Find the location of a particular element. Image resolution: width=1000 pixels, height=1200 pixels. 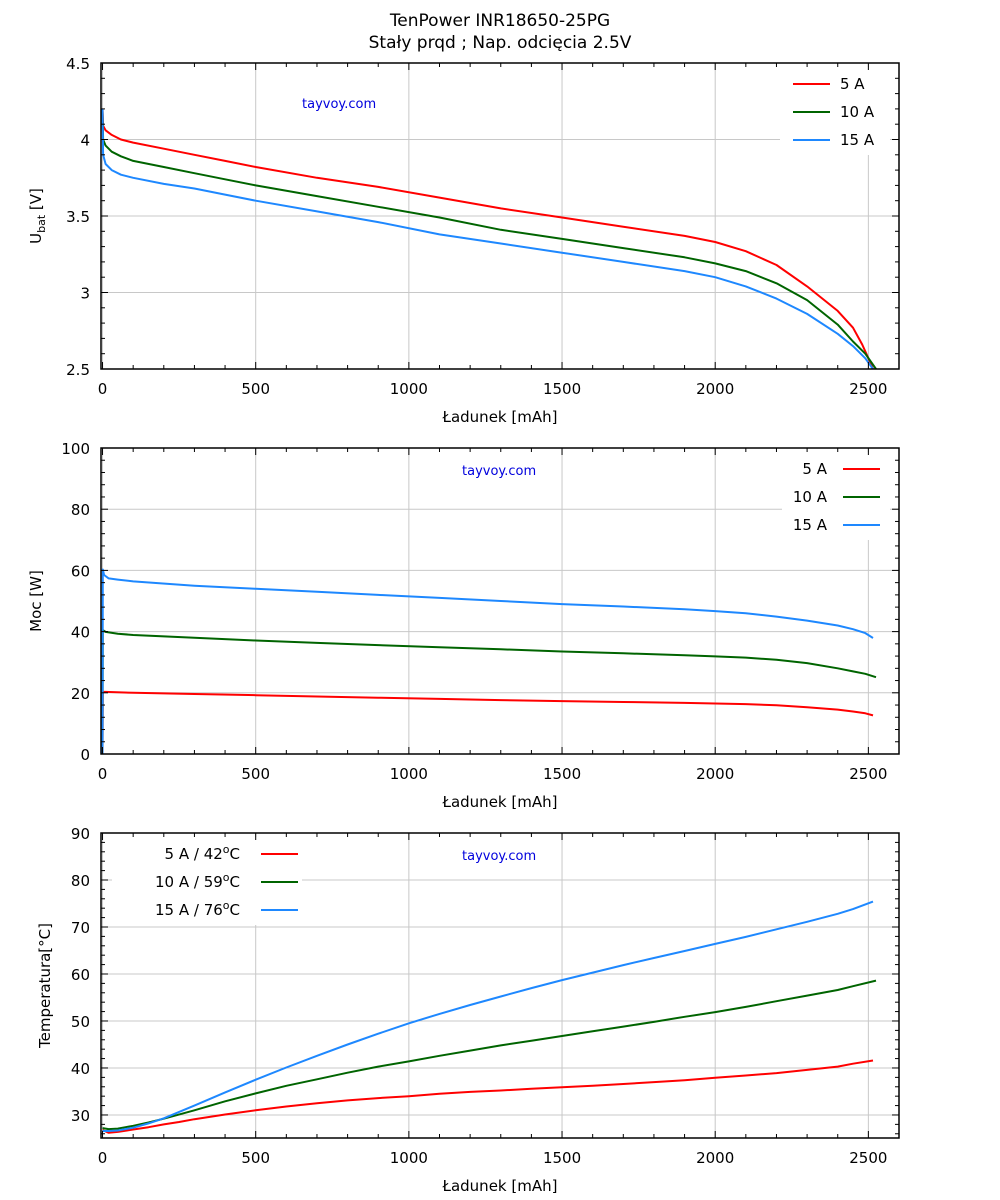

y-axis-label: Moc [W] is located at coordinates (36, 601).